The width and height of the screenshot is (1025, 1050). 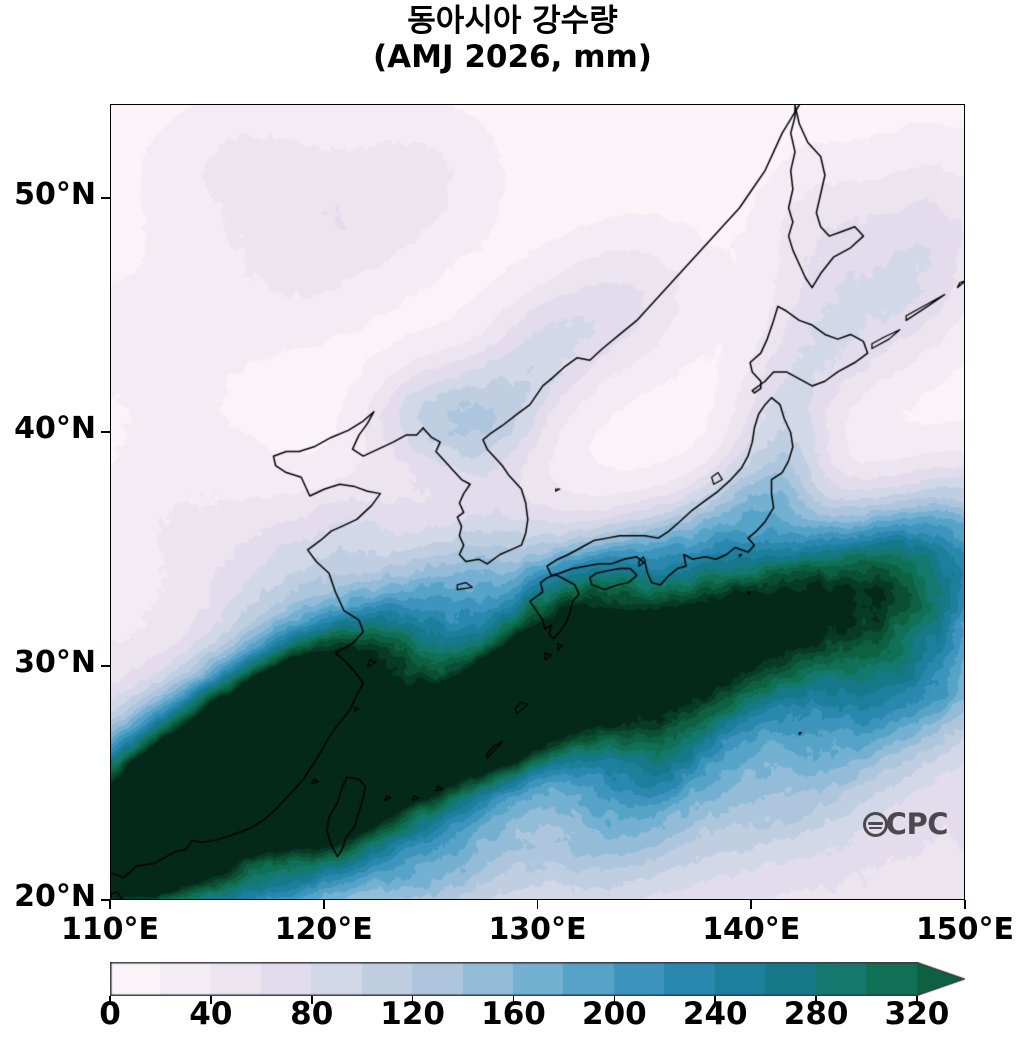 I want to click on colorbar-tick-label: 320, so click(x=917, y=1014).